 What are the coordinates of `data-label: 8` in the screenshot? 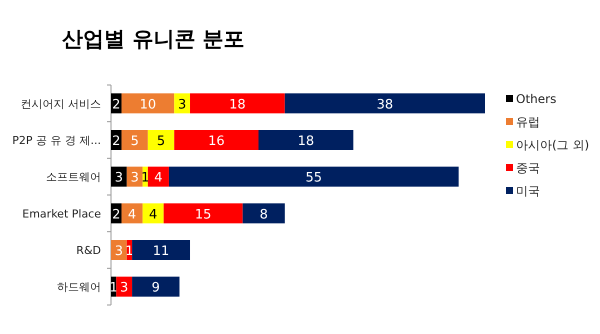 It's located at (264, 214).